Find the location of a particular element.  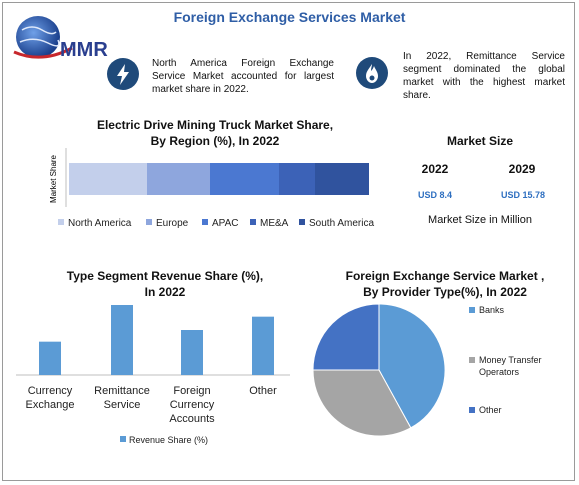

region-legend-label-0: North America is located at coordinates (100, 223).